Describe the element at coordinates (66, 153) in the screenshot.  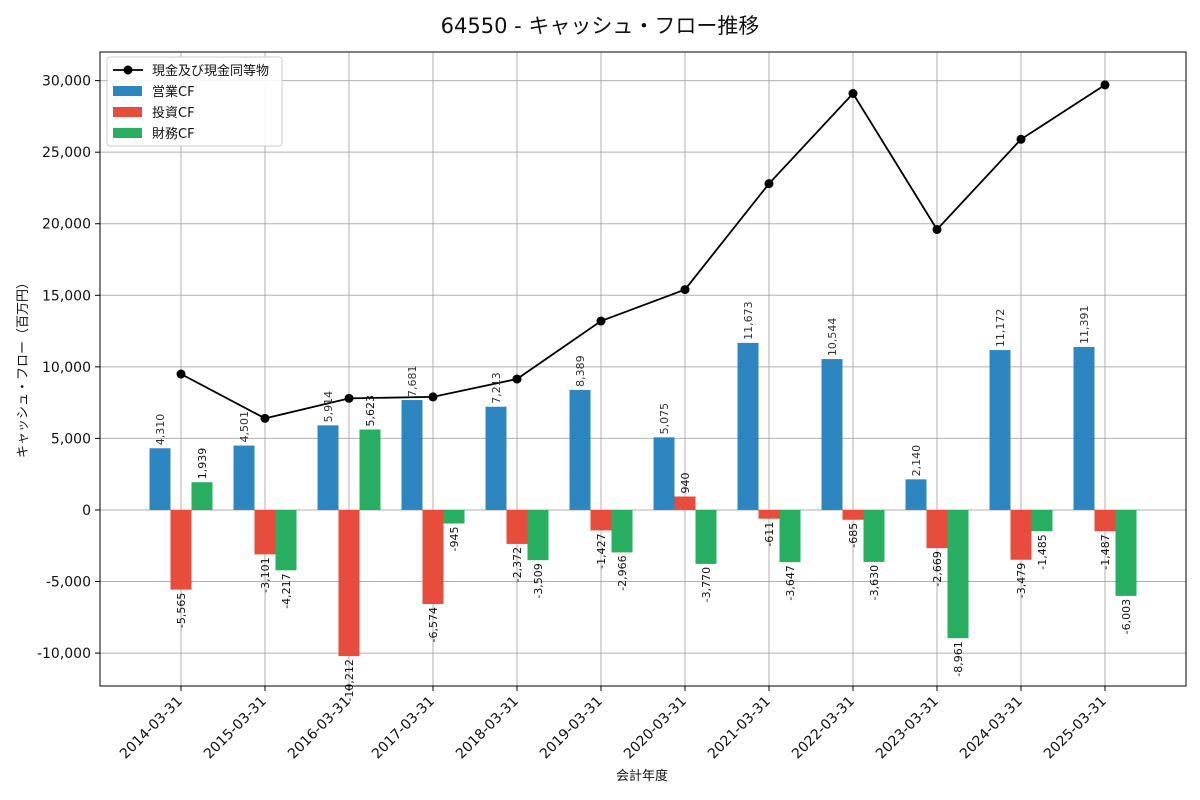
I see `y-tick-label: 25,000` at that location.